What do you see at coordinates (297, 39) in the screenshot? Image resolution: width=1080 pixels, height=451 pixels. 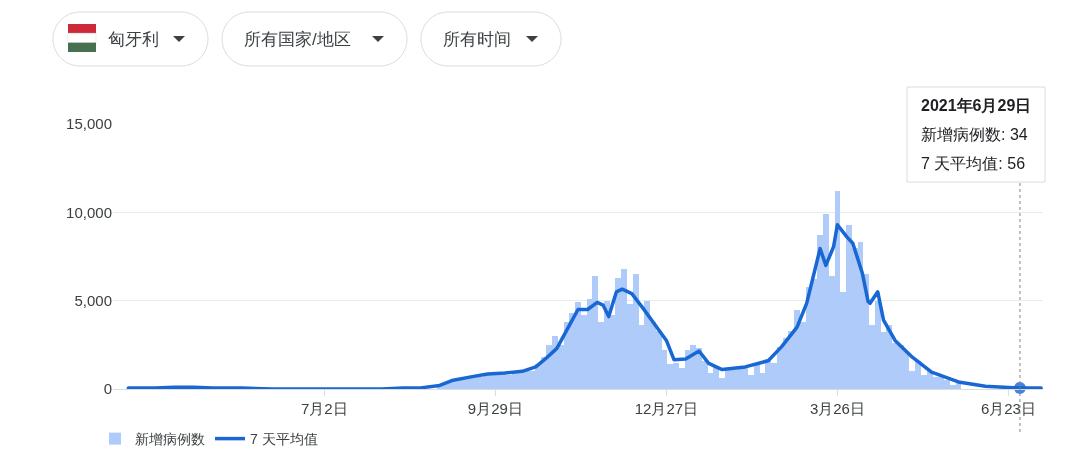 I see `text: 所有国家/地区` at bounding box center [297, 39].